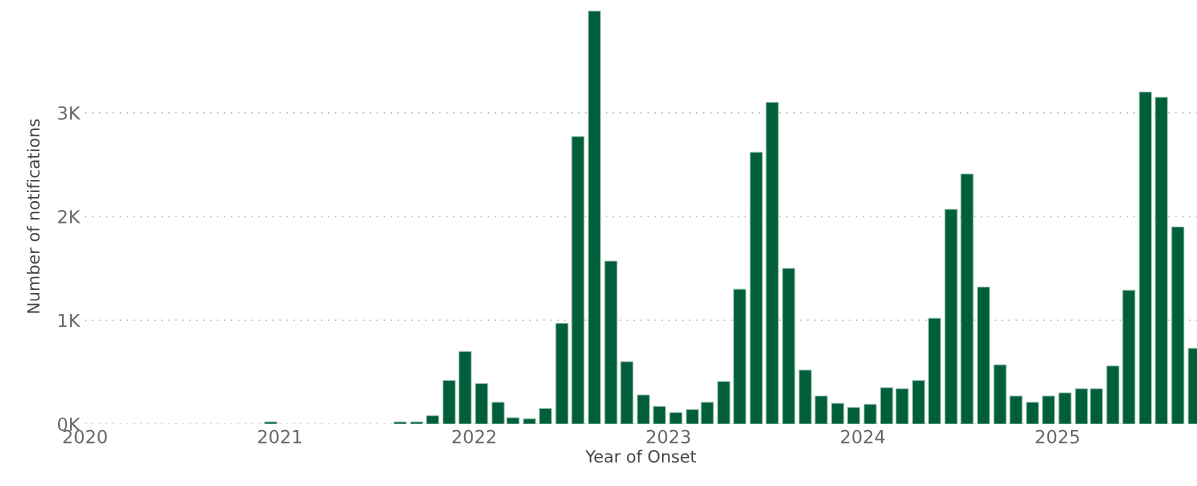 This screenshot has width=1197, height=486. I want to click on y-tick-label: 2K, so click(69, 216).